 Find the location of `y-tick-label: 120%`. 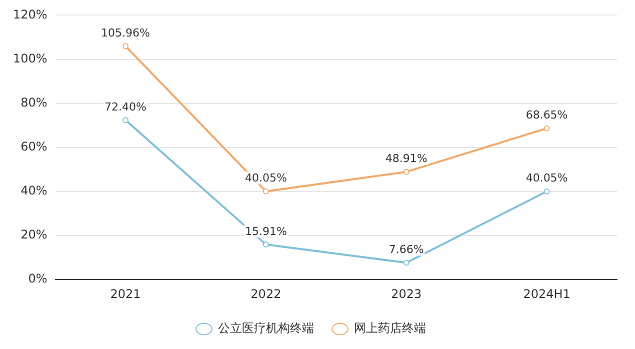

y-tick-label: 120% is located at coordinates (30, 14).